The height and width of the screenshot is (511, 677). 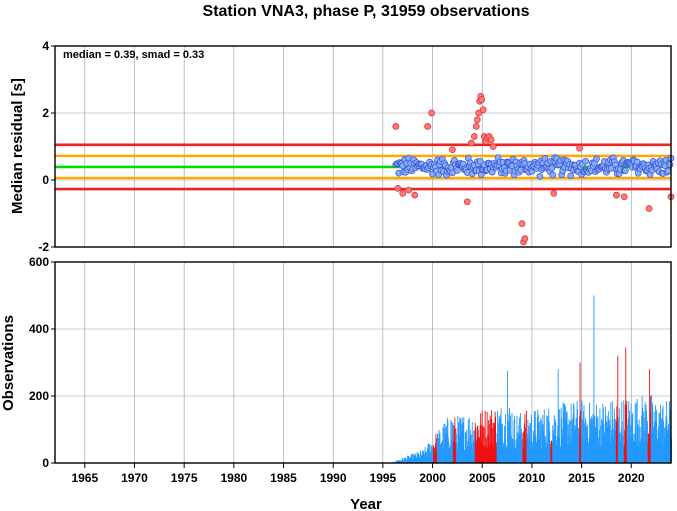 I want to click on x-tick-label: 2005, so click(x=482, y=478).